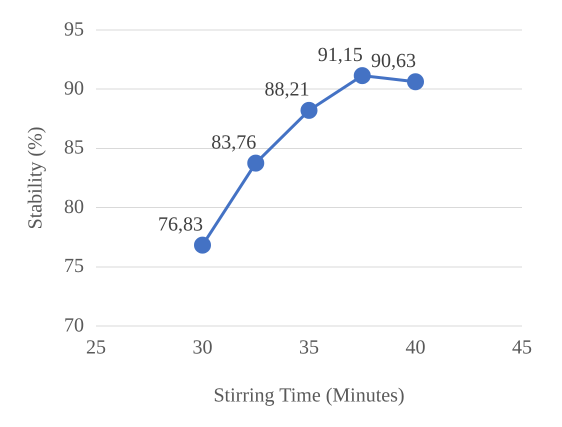 The height and width of the screenshot is (427, 562). Describe the element at coordinates (74, 29) in the screenshot. I see `y-tick-label: 95` at that location.